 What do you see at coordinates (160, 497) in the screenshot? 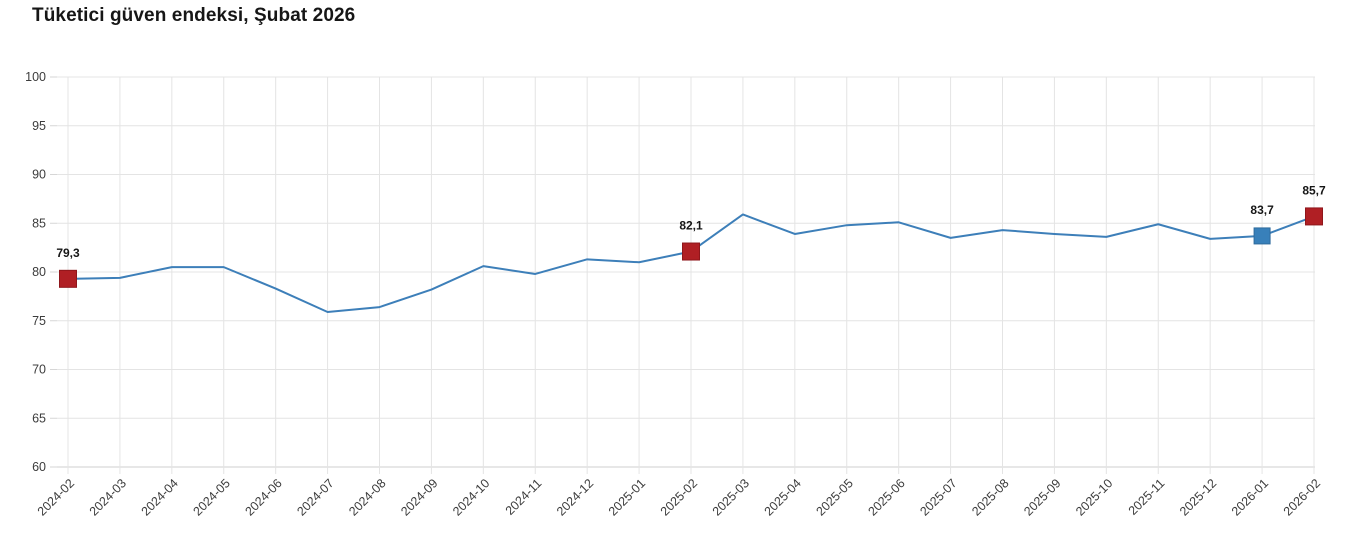
I see `x-axis-tick-label: 2024-04` at bounding box center [160, 497].